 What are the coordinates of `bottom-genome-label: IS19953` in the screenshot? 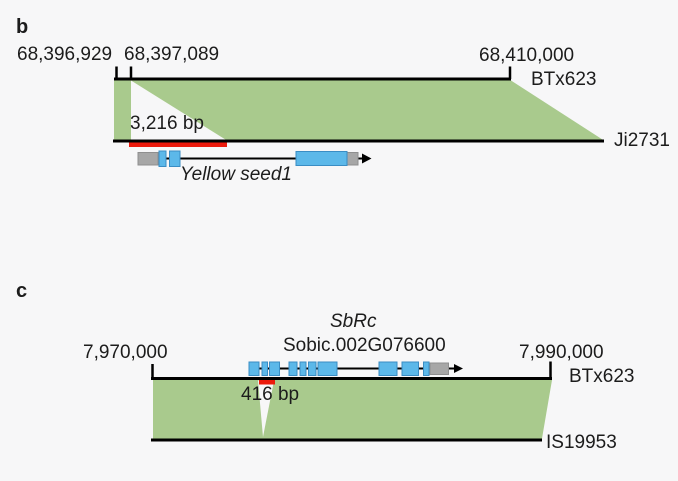 It's located at (581, 442).